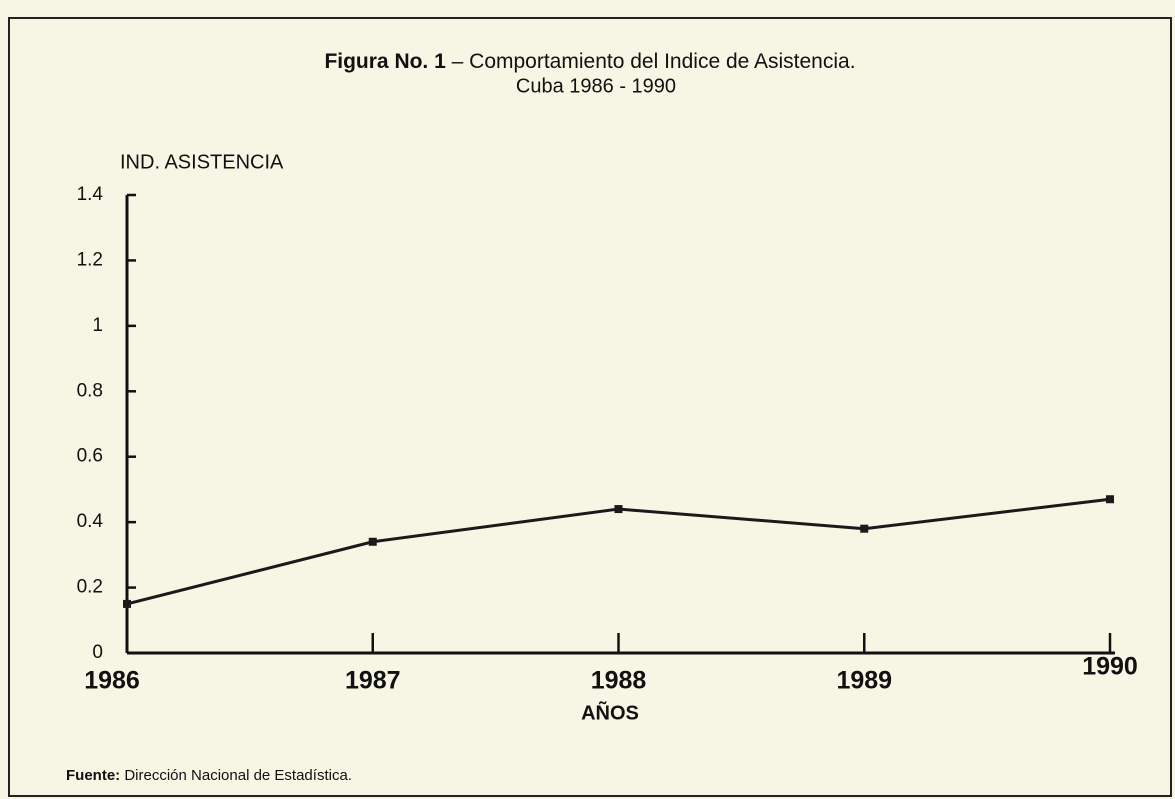  What do you see at coordinates (385, 61) in the screenshot?
I see `title-number: Figura No. 1` at bounding box center [385, 61].